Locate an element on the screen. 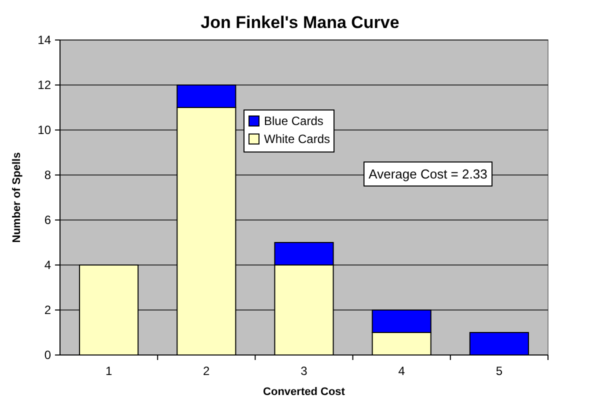  x-tick-label: 5 is located at coordinates (499, 371).